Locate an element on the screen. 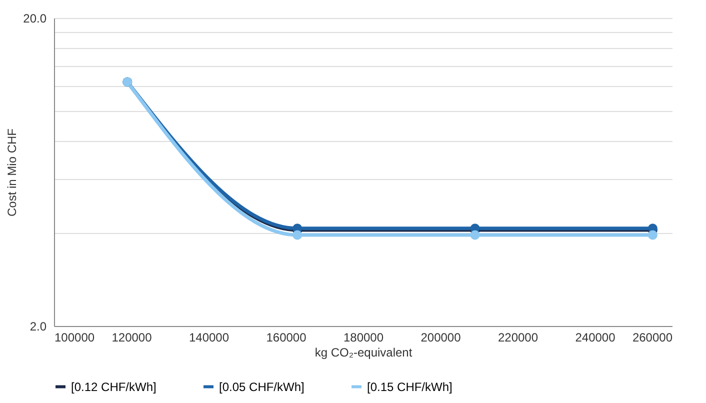 The height and width of the screenshot is (403, 706). x-tick-label: 220000 is located at coordinates (518, 337).